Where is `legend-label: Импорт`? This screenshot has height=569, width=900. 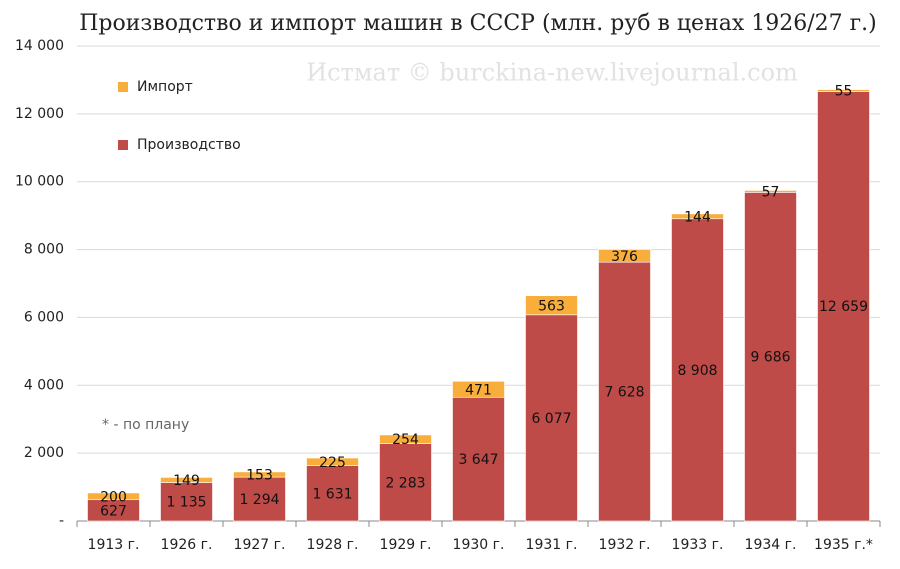 legend-label: Импорт is located at coordinates (165, 87).